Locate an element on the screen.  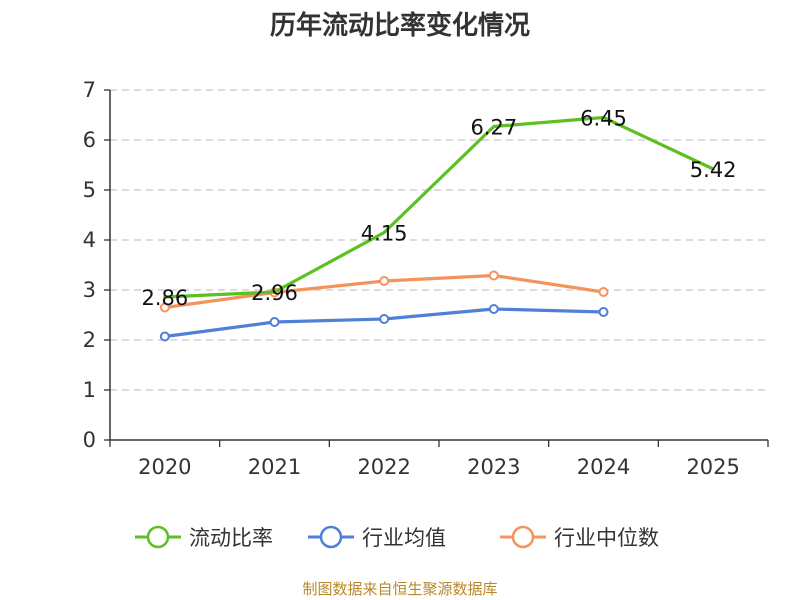
y-tick-label-4: 4 is located at coordinates (89, 240).